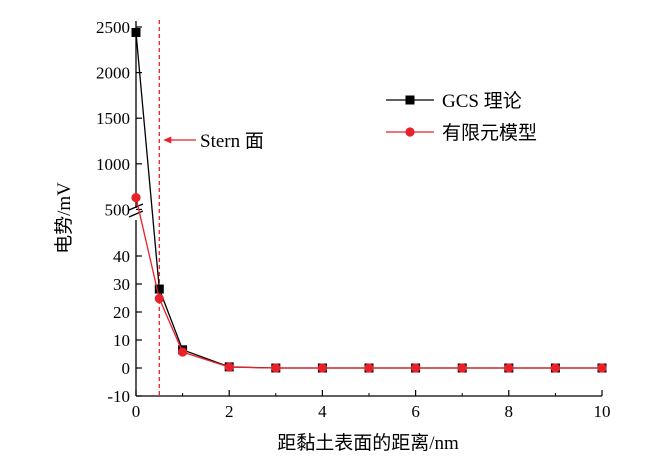 This screenshot has width=650, height=460. I want to click on legend-item: GCS 理论, so click(454, 101).